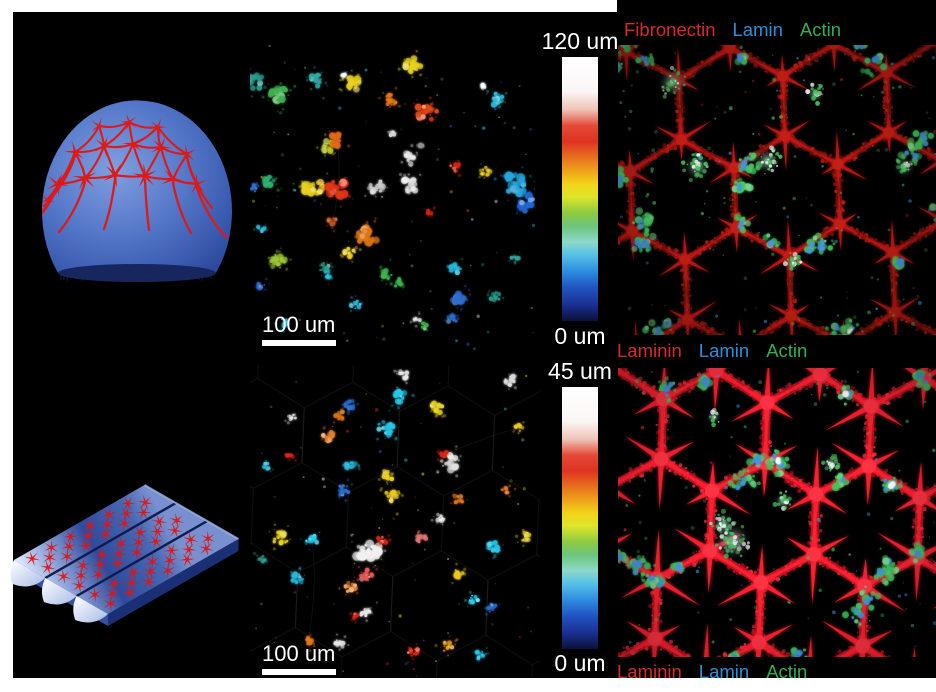  I want to click on dome-scaffold-schematic, so click(137, 191).